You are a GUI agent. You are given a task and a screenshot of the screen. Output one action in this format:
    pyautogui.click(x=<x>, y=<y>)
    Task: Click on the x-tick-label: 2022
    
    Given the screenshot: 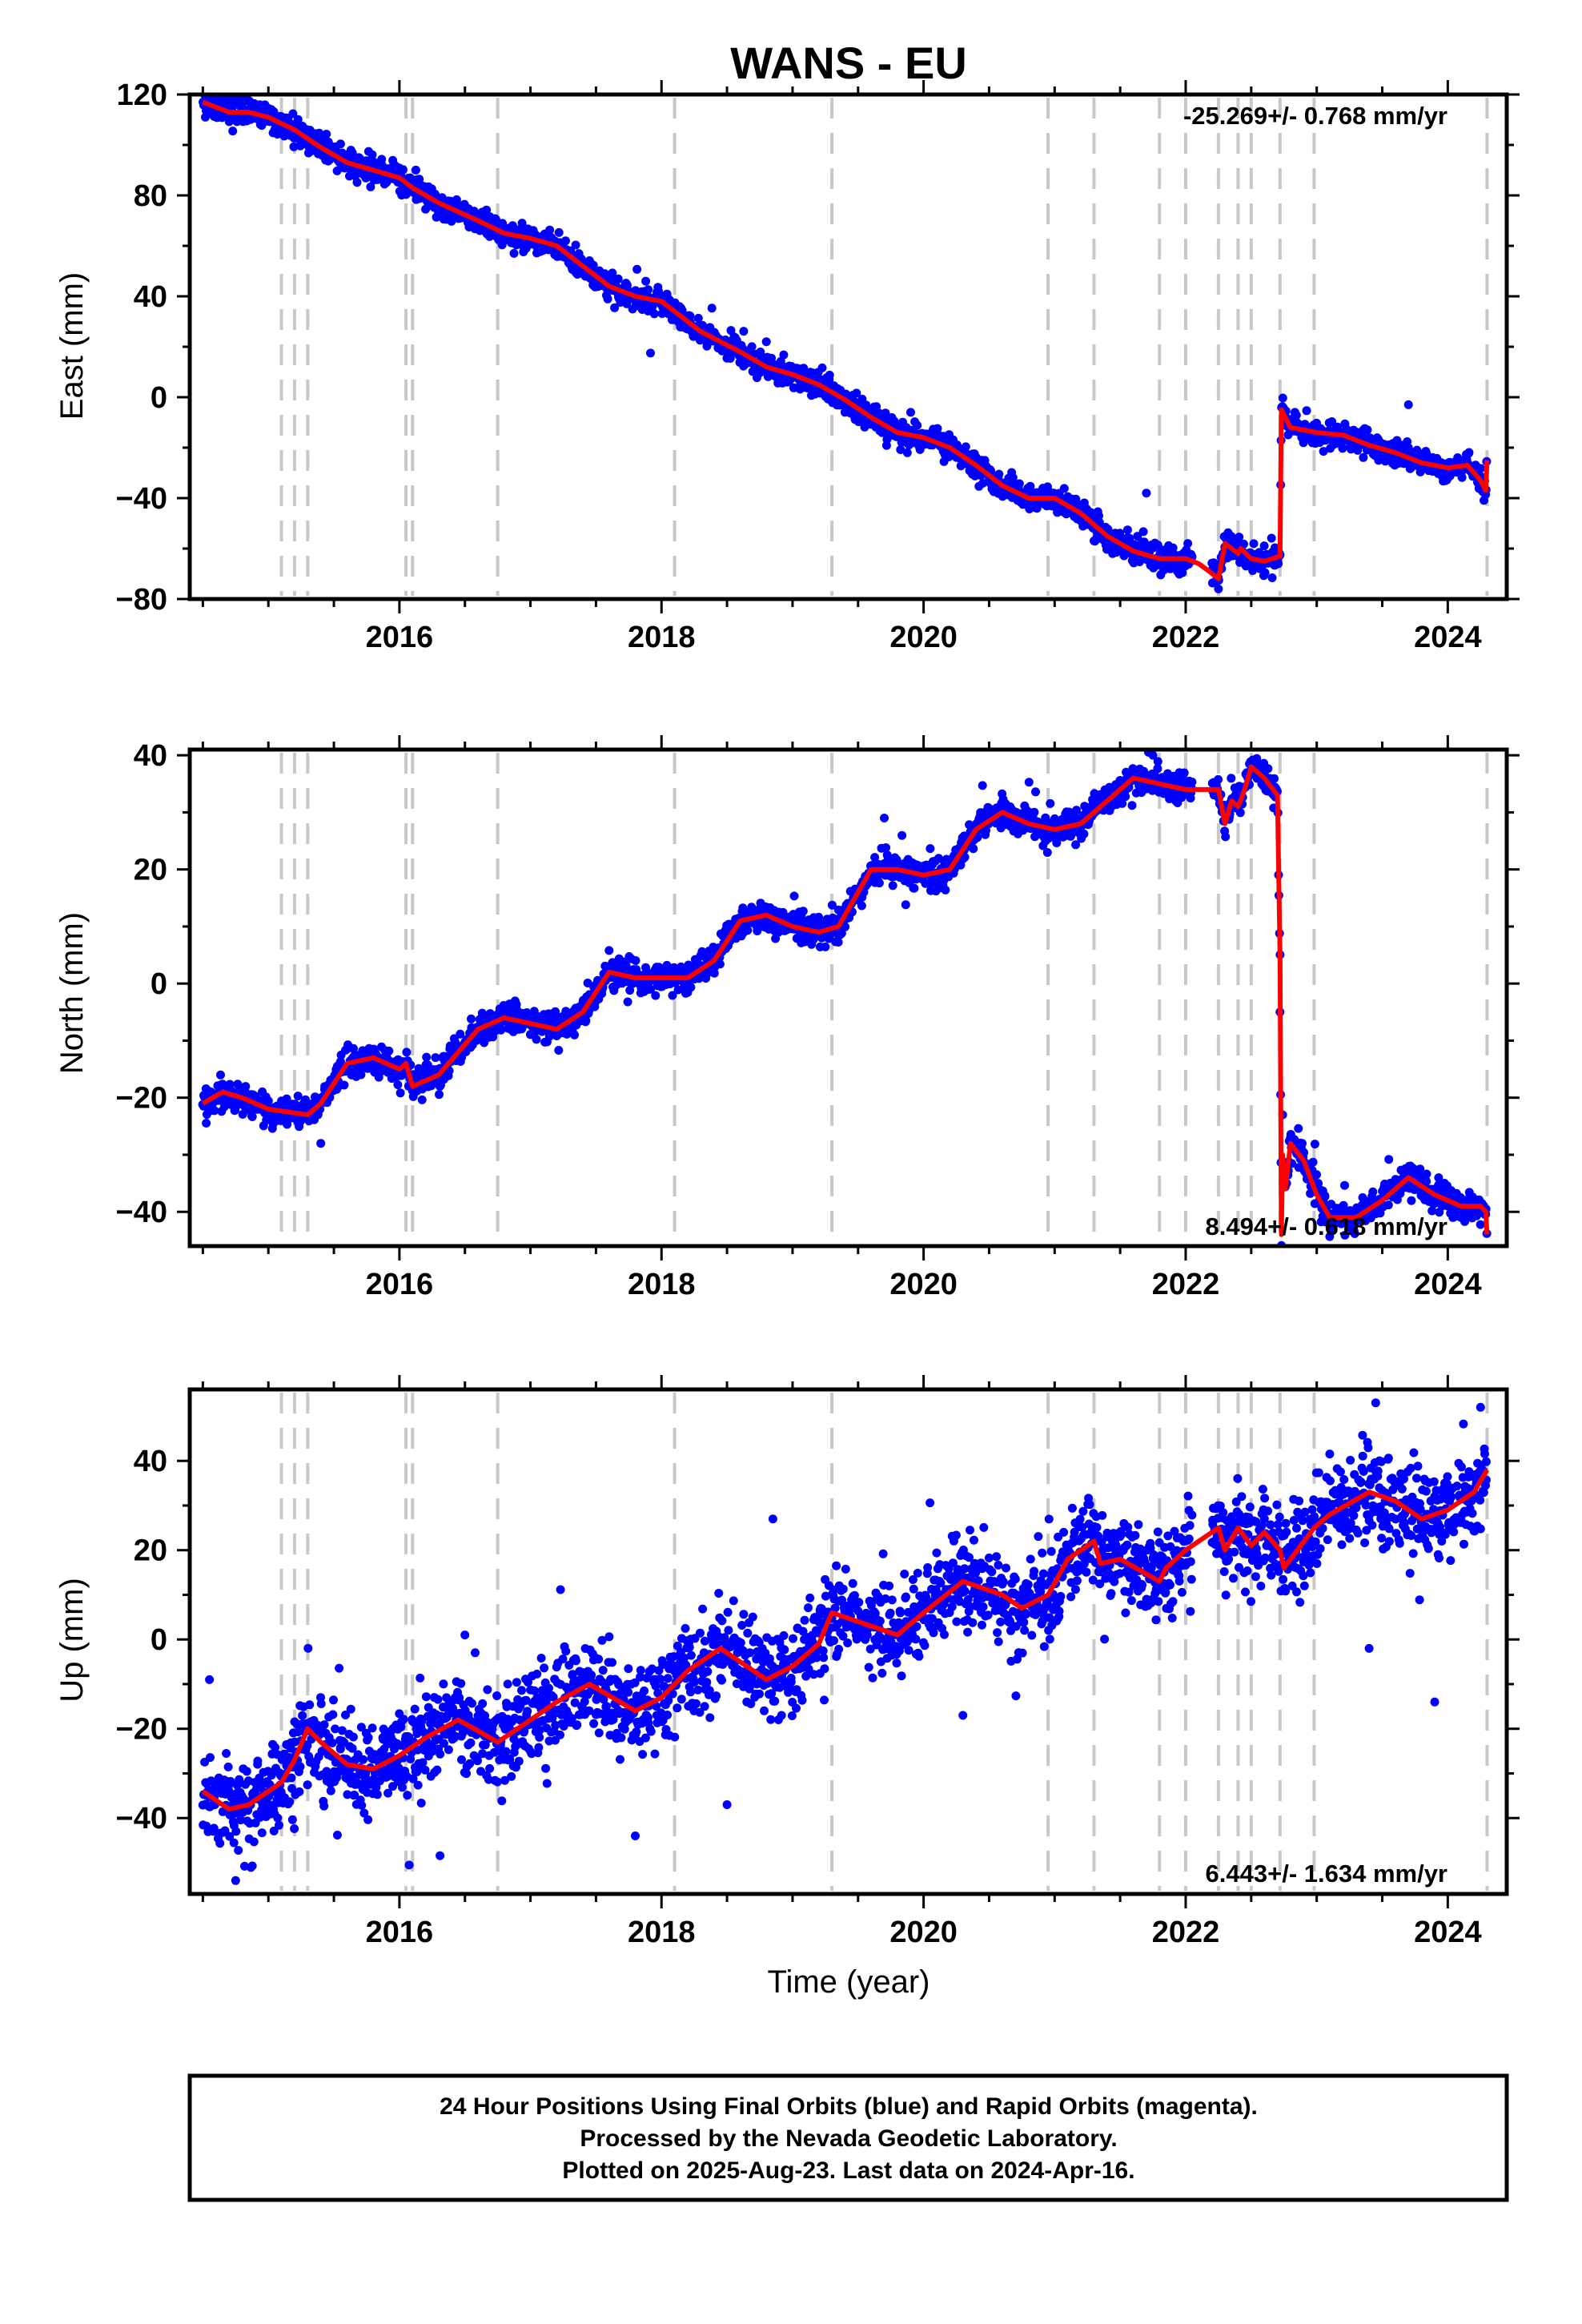 What is the action you would take?
    pyautogui.click(x=1186, y=637)
    